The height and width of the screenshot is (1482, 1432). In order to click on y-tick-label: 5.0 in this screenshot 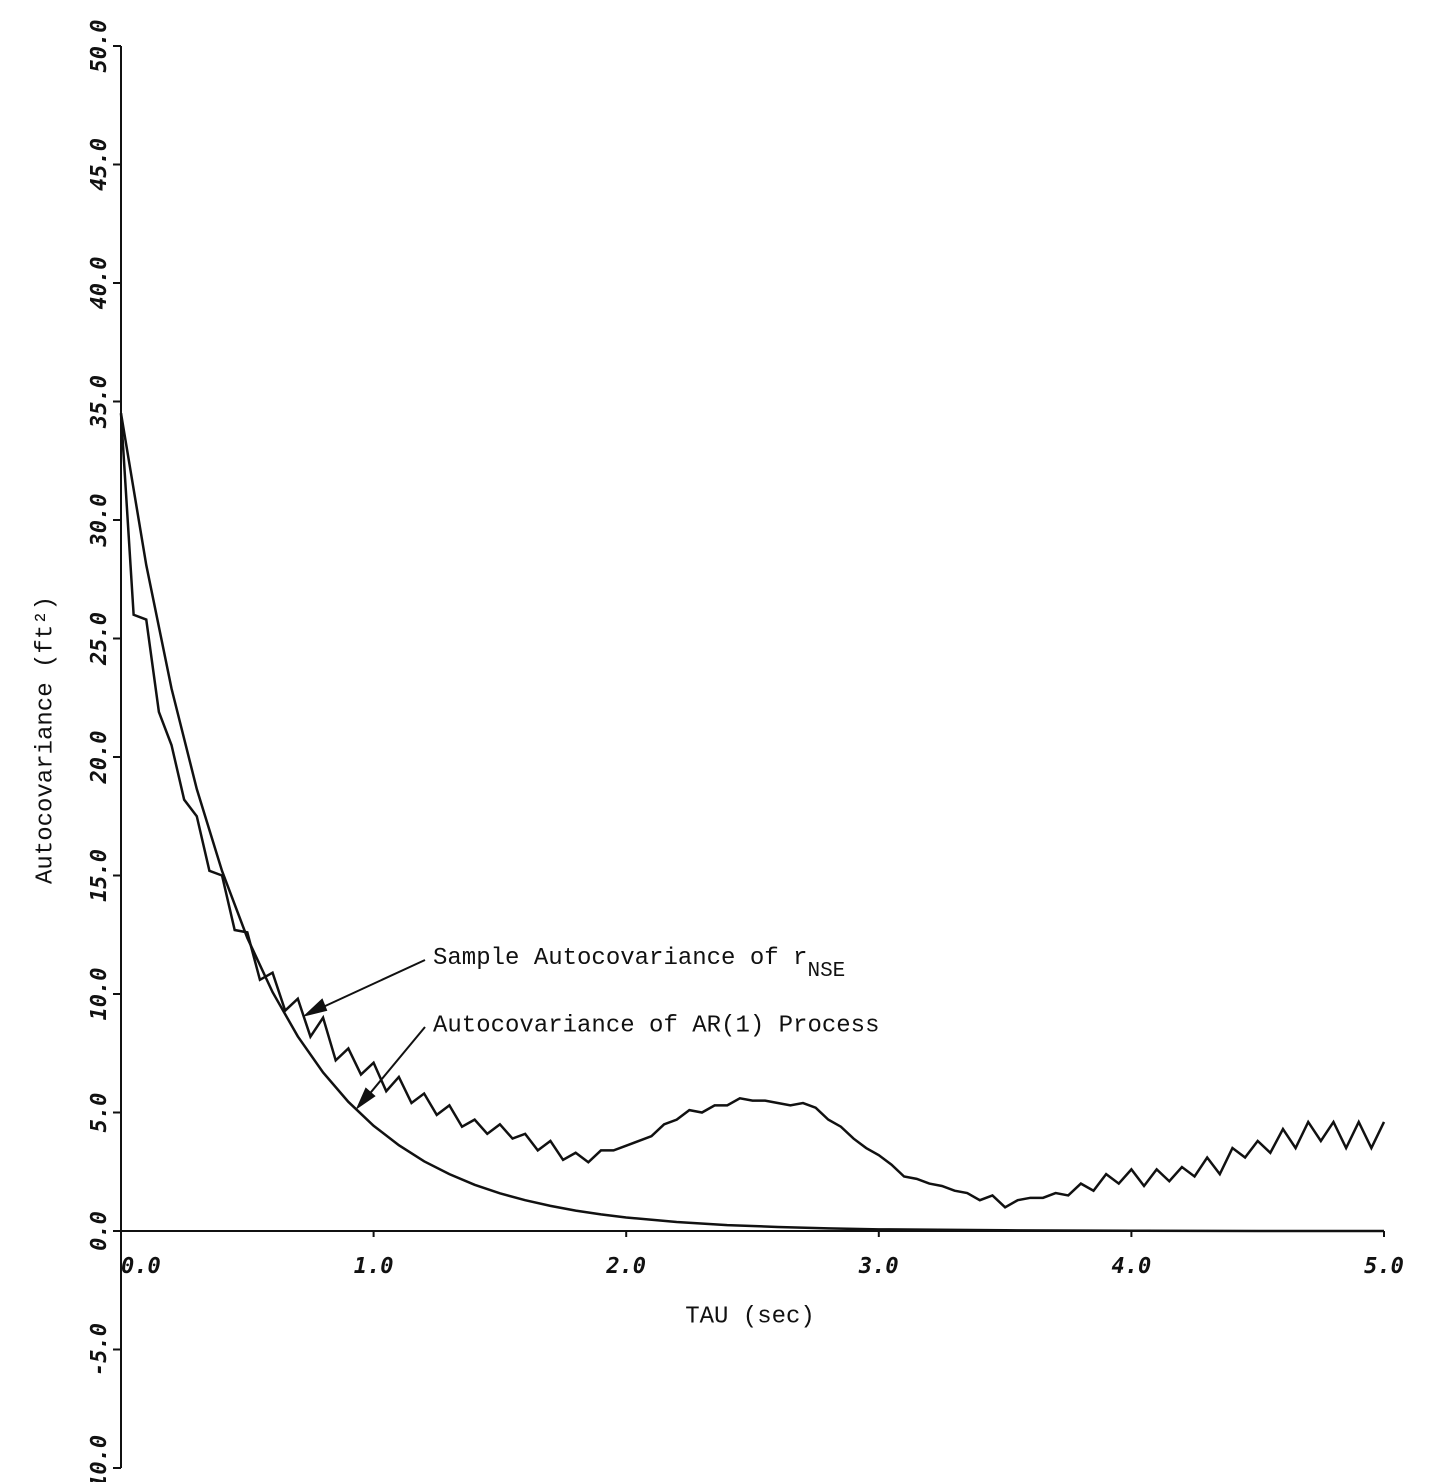, I will do `click(99, 1113)`.